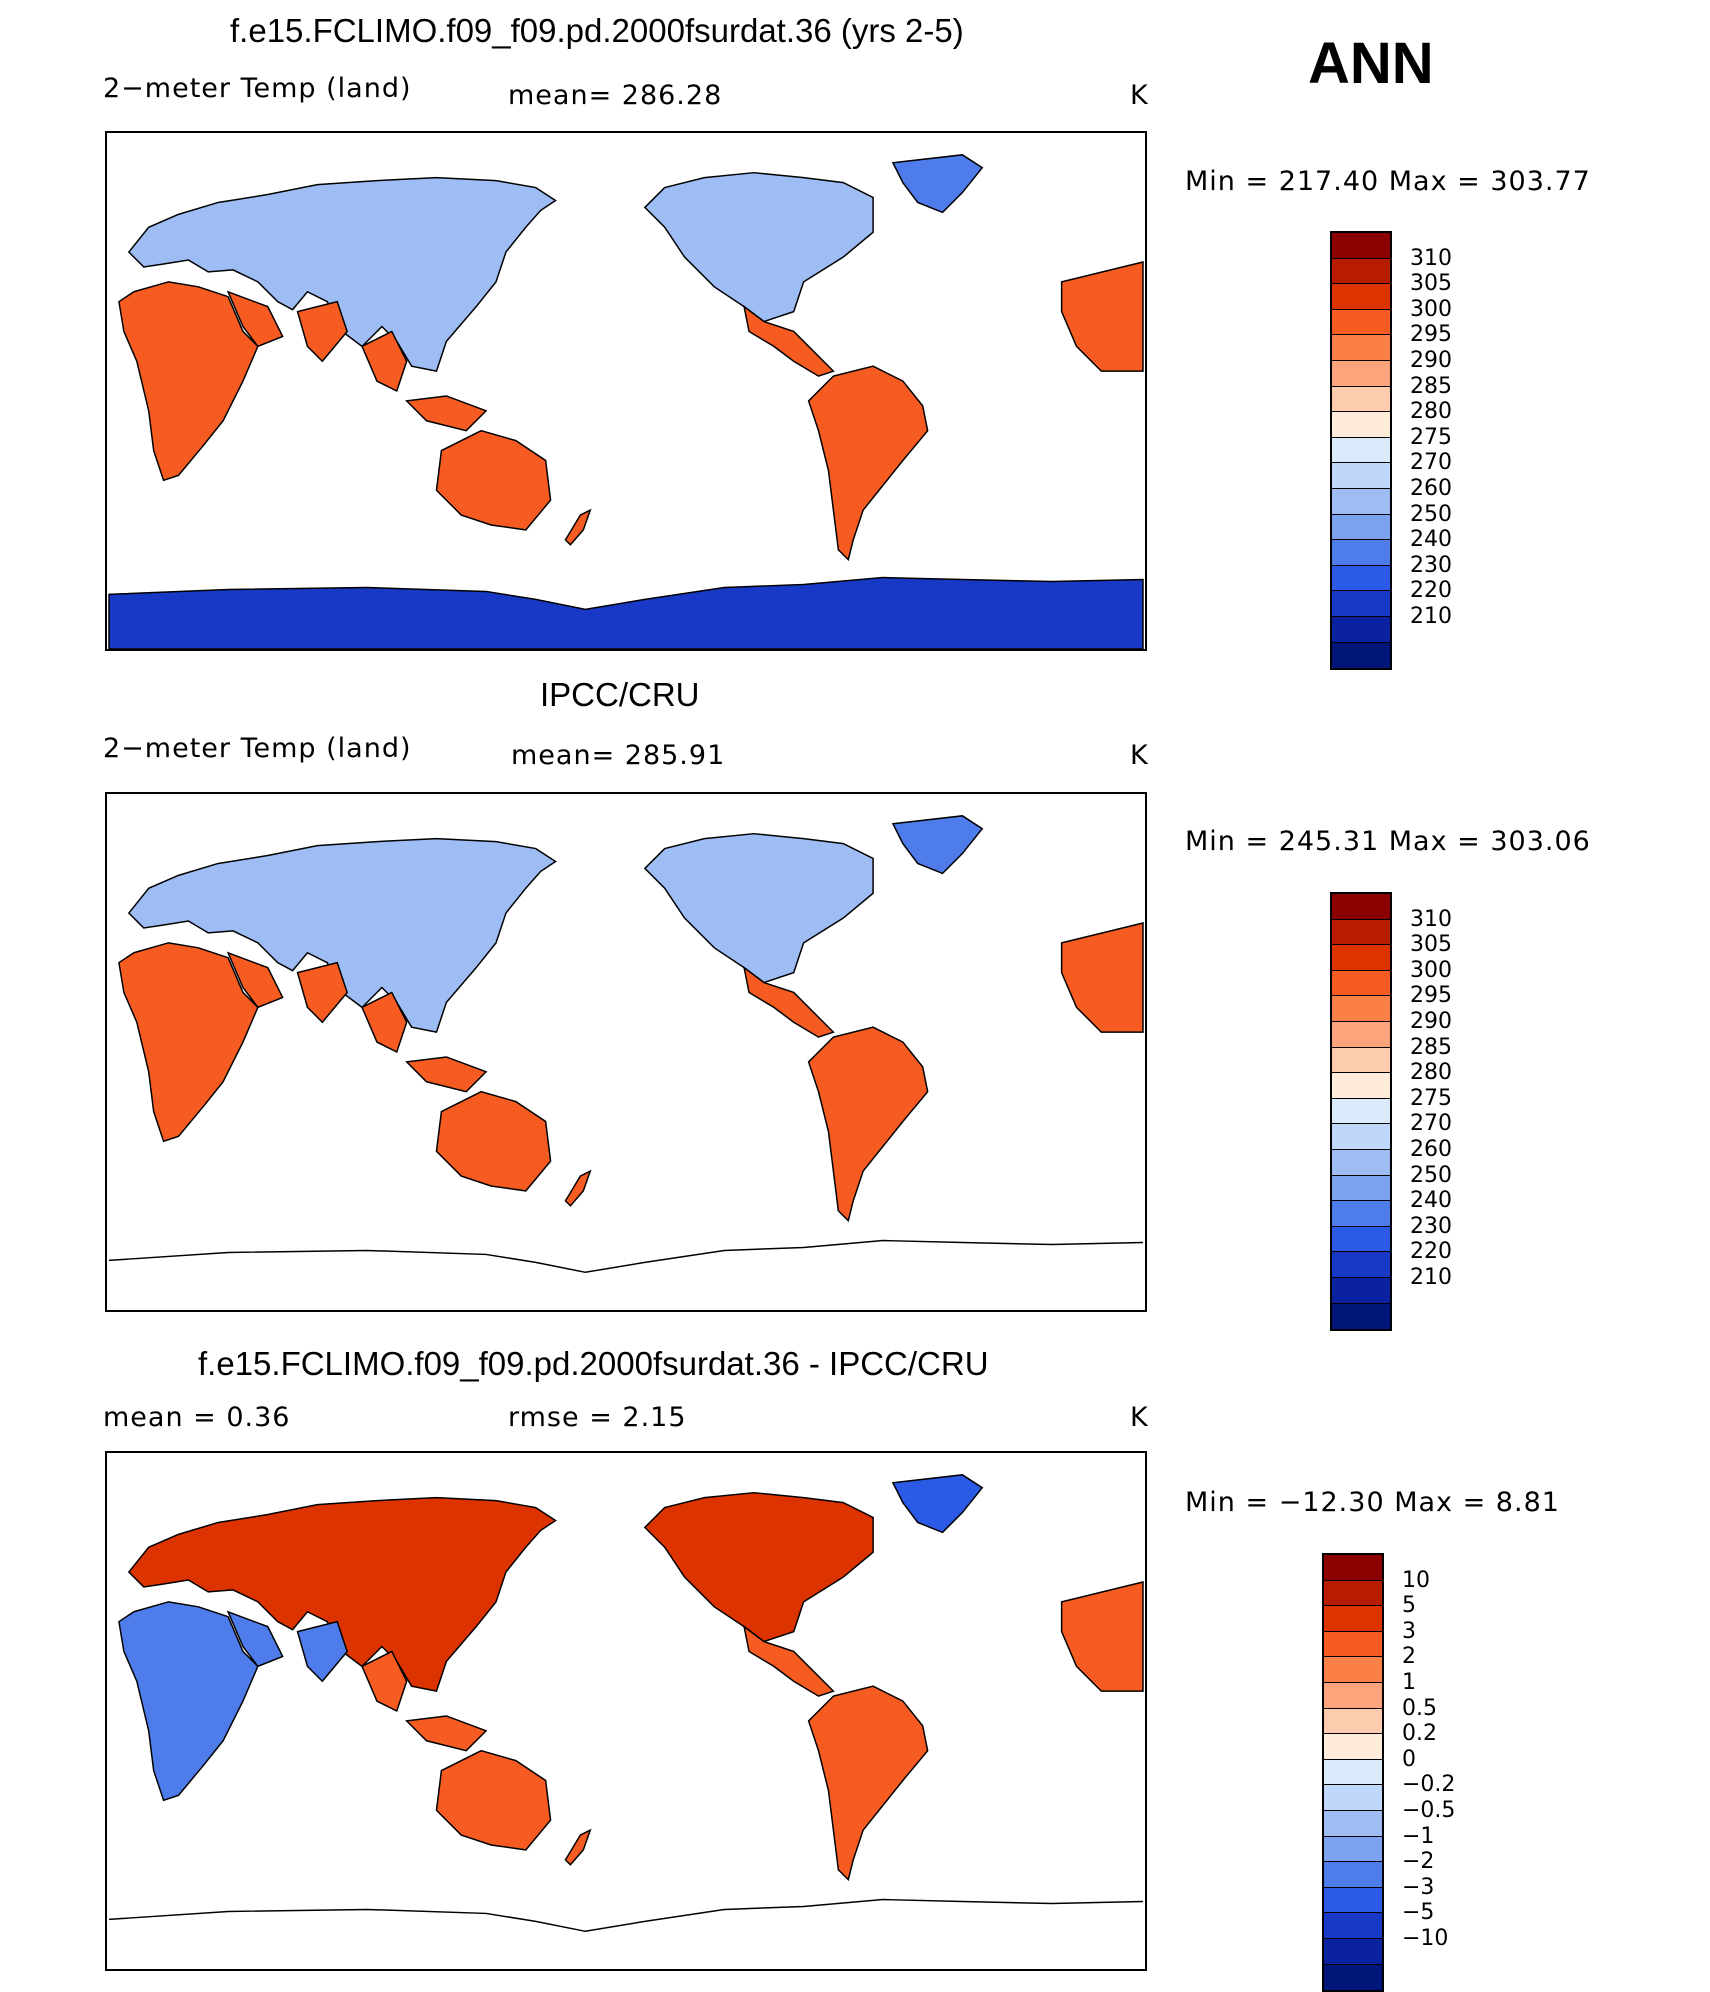  What do you see at coordinates (1431, 1021) in the screenshot?
I see `colorbar-level-label: 290` at bounding box center [1431, 1021].